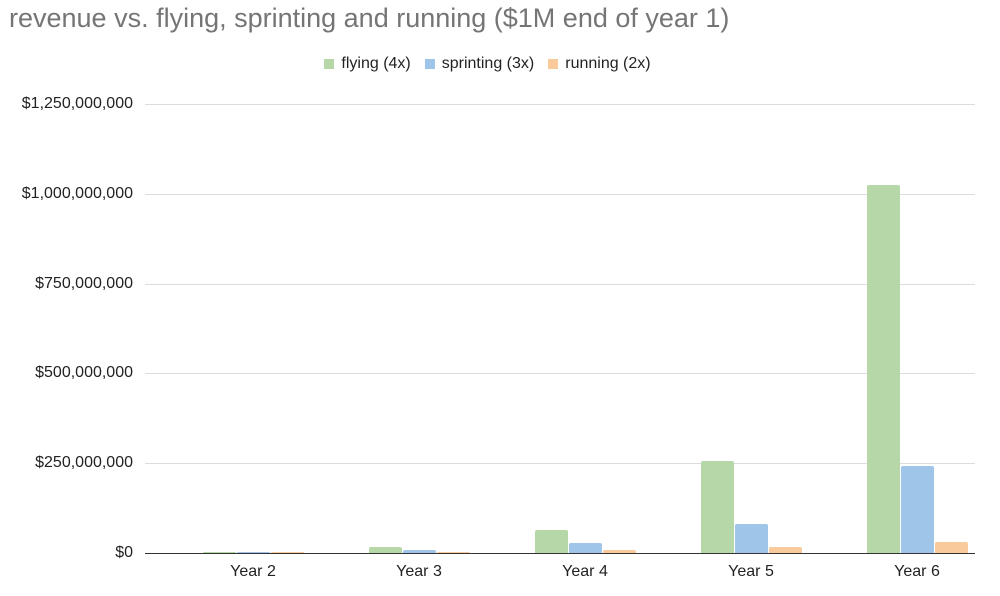 The image size is (1000, 596). Describe the element at coordinates (84, 283) in the screenshot. I see `y-tick-label: $750,000,000` at that location.